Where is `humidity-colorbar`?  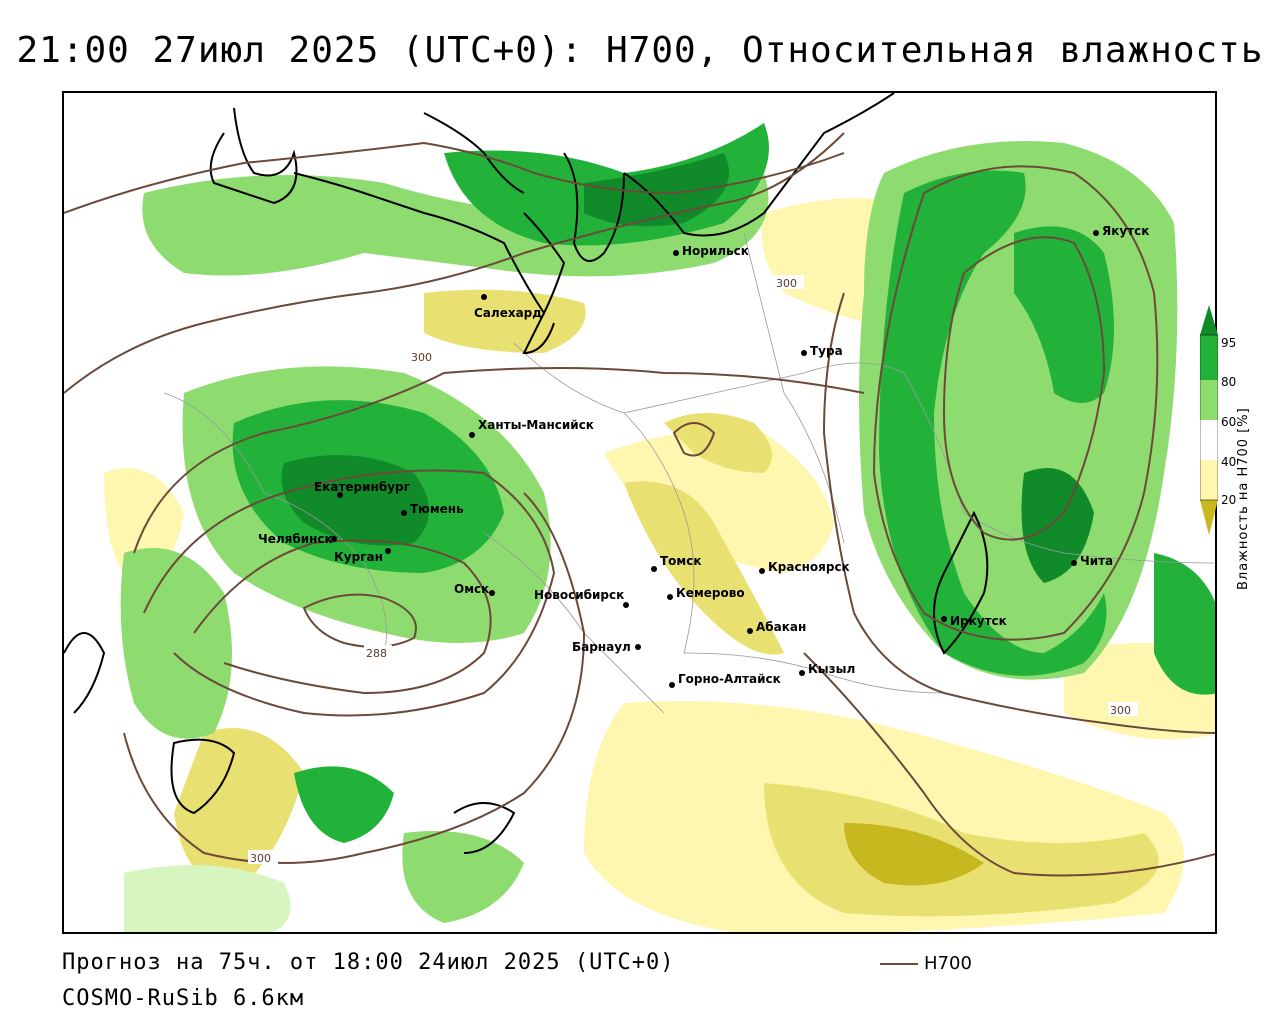 humidity-colorbar is located at coordinates (1209, 420).